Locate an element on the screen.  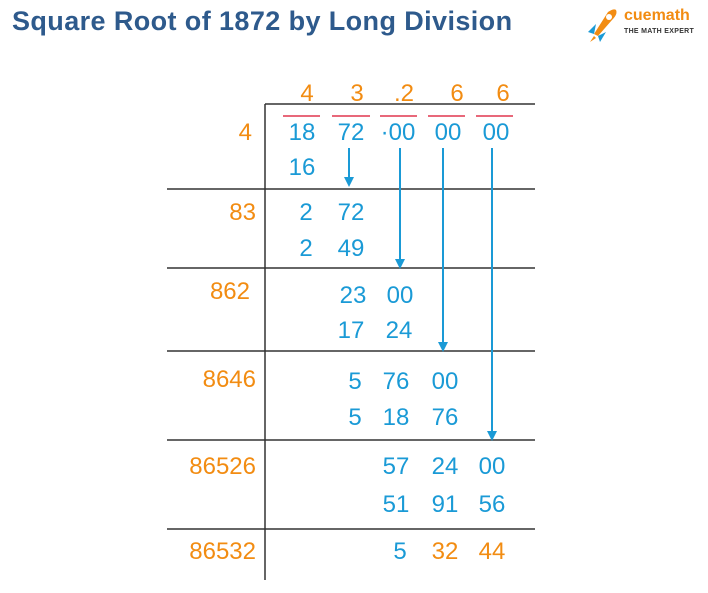
subtract-value: 18 is located at coordinates (396, 417).